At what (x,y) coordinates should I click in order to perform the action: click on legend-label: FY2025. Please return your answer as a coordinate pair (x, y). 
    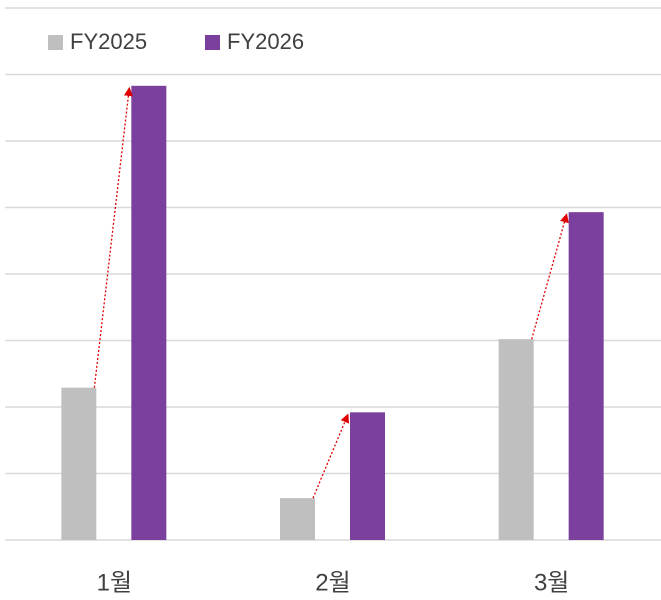
    Looking at the image, I should click on (108, 41).